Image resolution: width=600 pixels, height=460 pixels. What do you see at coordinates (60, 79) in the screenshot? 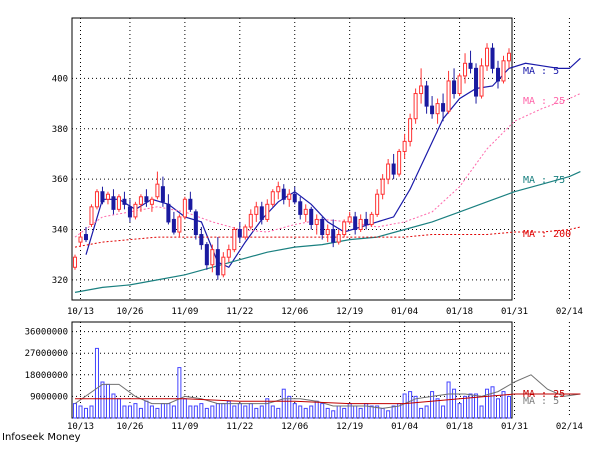
I see `y-tick-label: 400` at bounding box center [60, 79].